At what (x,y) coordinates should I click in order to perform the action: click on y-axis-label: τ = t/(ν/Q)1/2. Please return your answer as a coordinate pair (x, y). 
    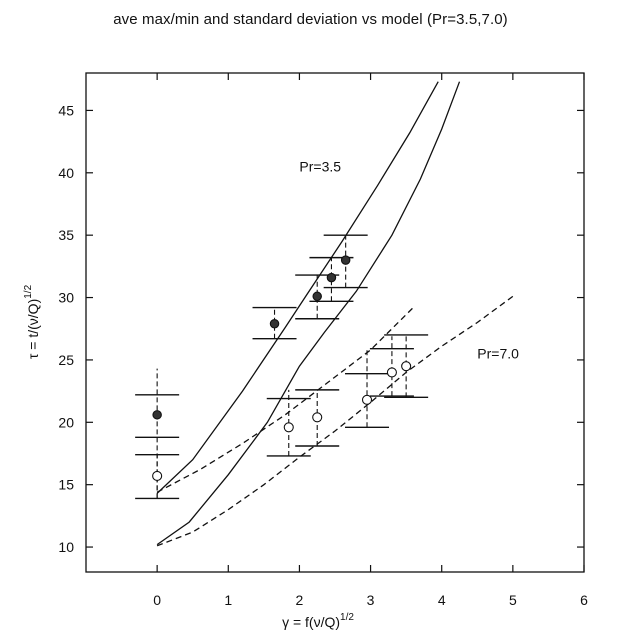
    Looking at the image, I should click on (32, 321).